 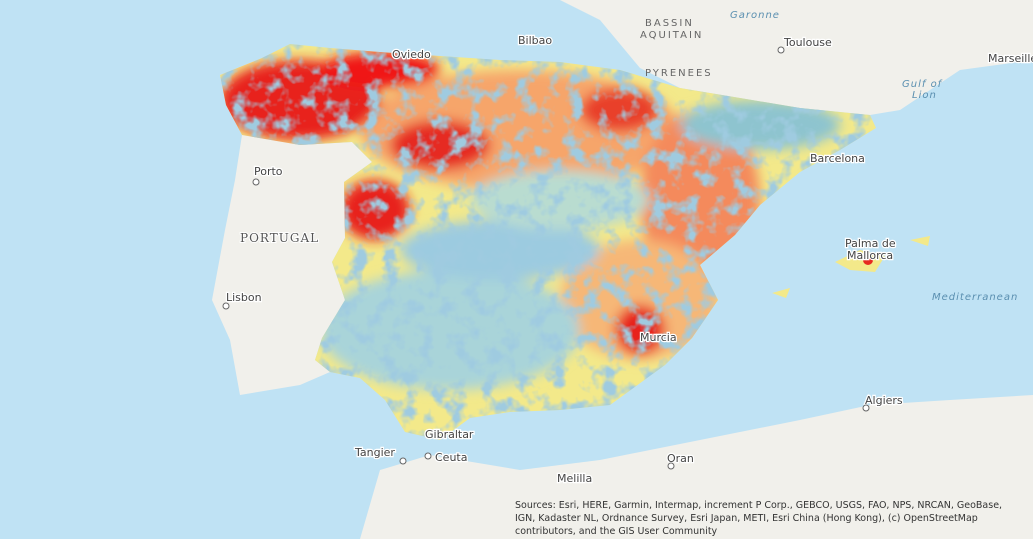 What do you see at coordinates (922, 84) in the screenshot?
I see `sea-label: Gulf of` at bounding box center [922, 84].